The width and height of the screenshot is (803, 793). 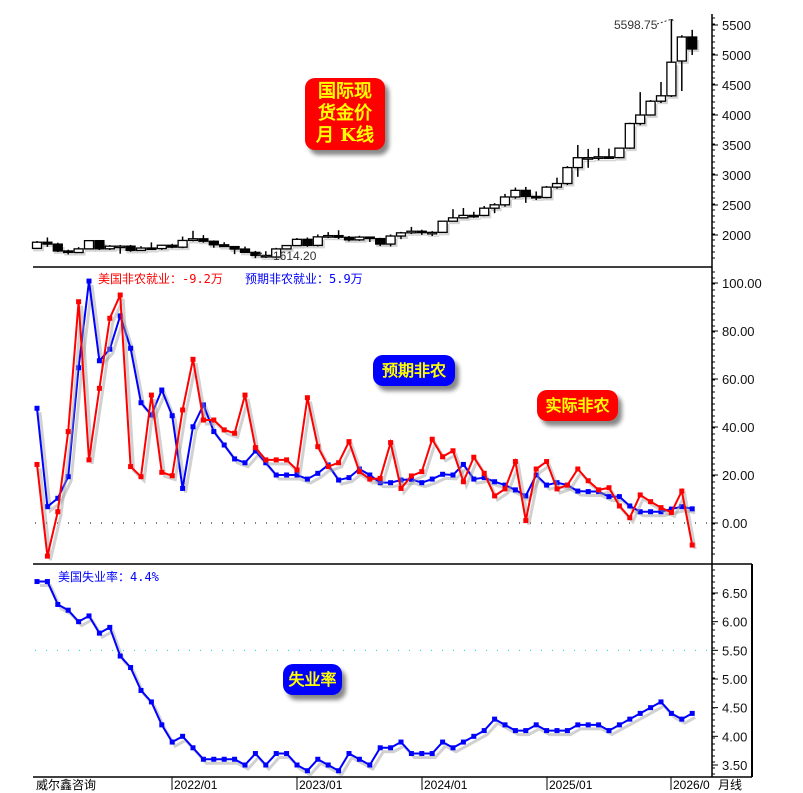 What do you see at coordinates (312, 679) in the screenshot?
I see `unemployment-badge: 失业率` at bounding box center [312, 679].